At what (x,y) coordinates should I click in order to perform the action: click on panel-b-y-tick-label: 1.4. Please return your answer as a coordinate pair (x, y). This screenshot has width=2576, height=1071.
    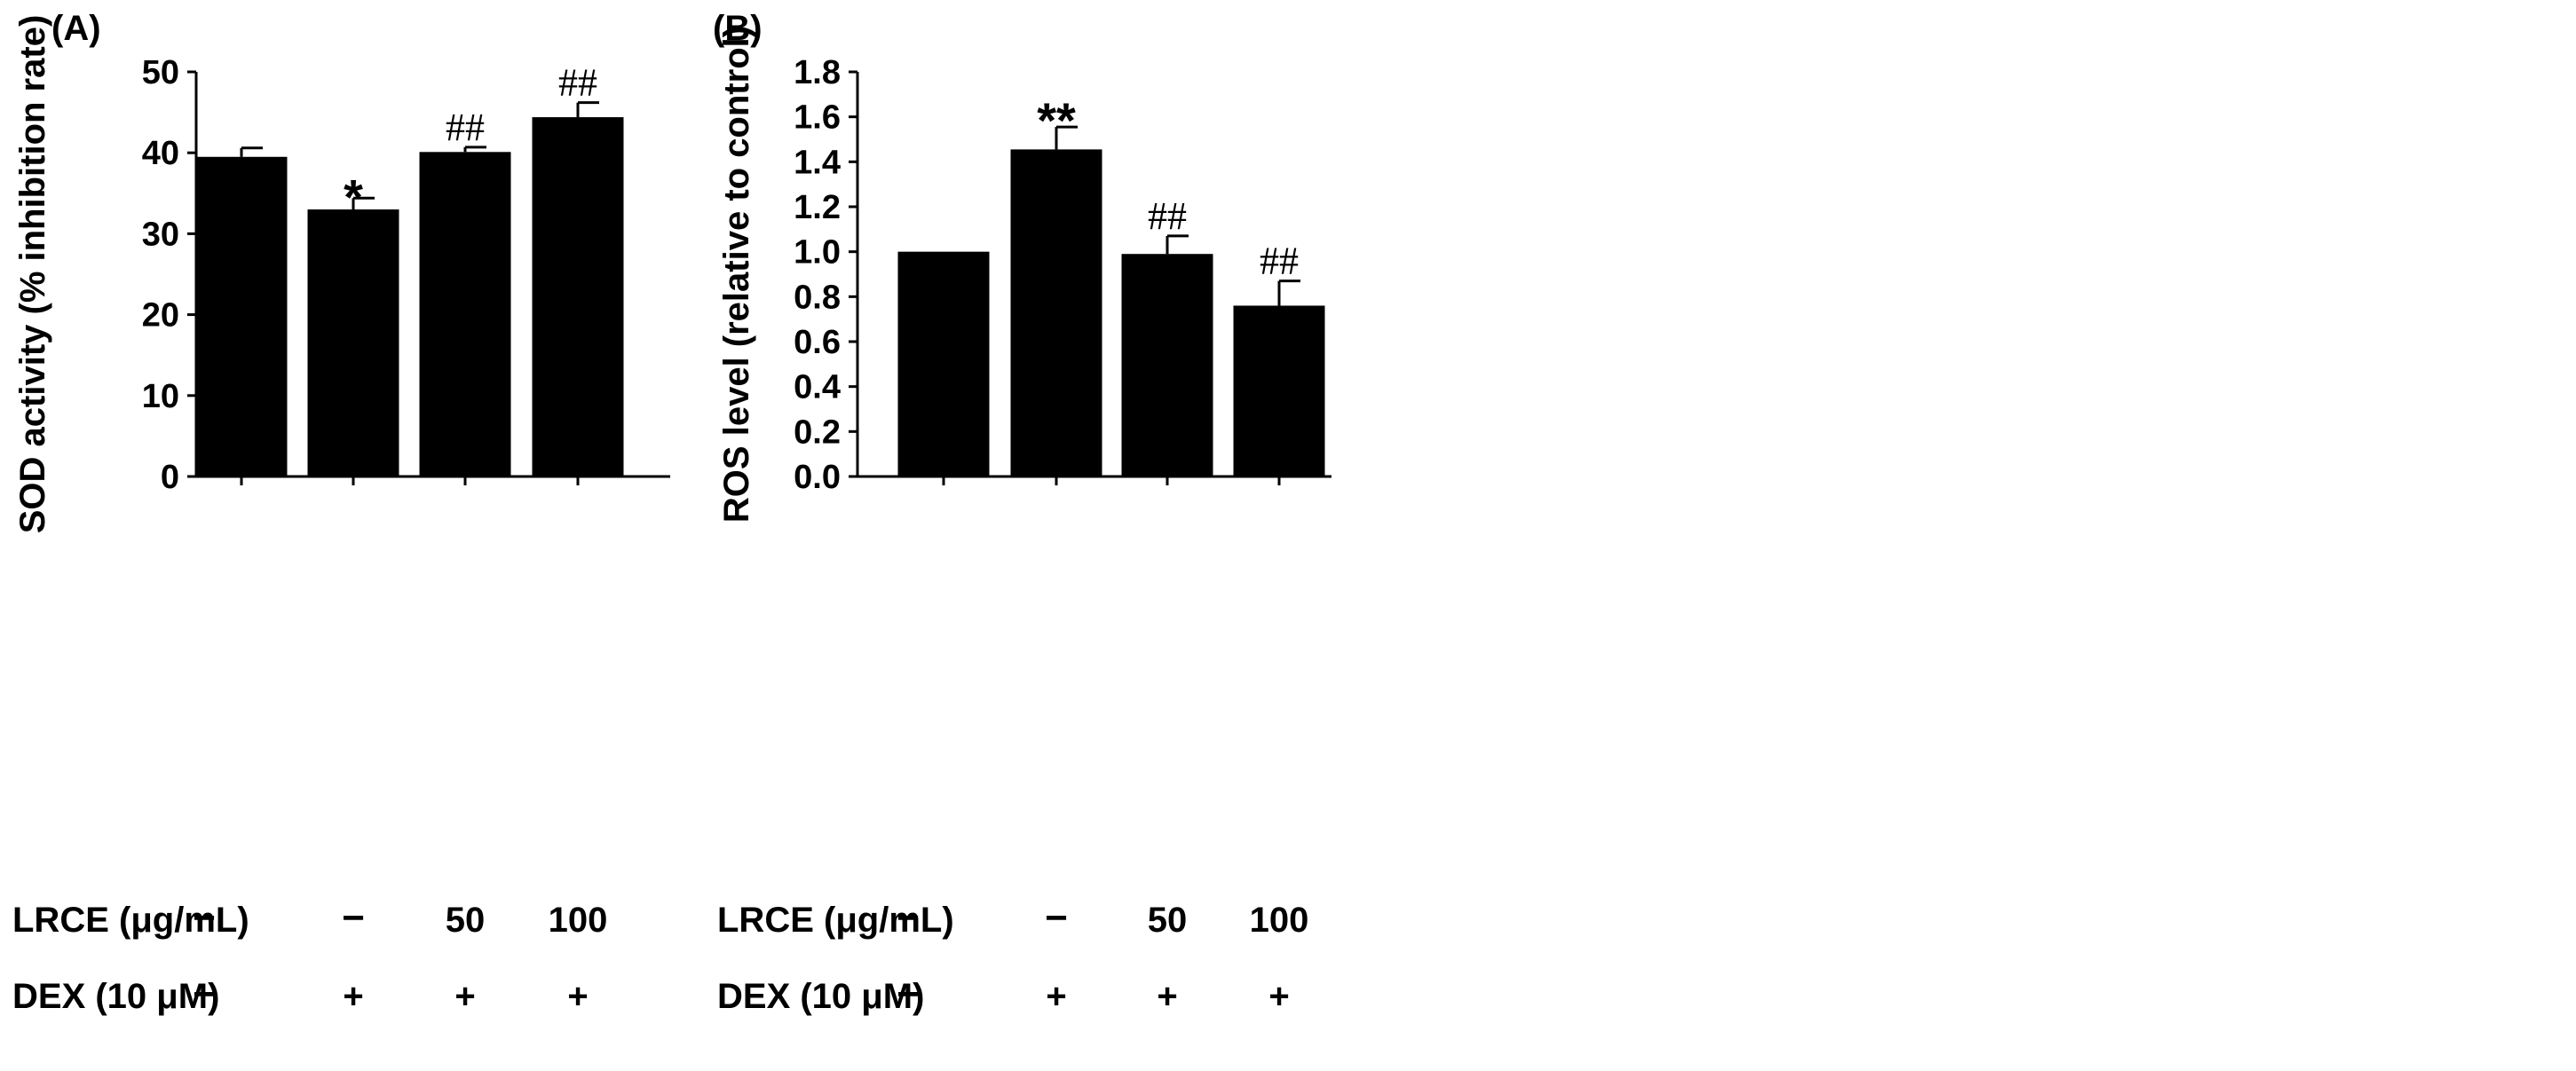
    Looking at the image, I should click on (817, 162).